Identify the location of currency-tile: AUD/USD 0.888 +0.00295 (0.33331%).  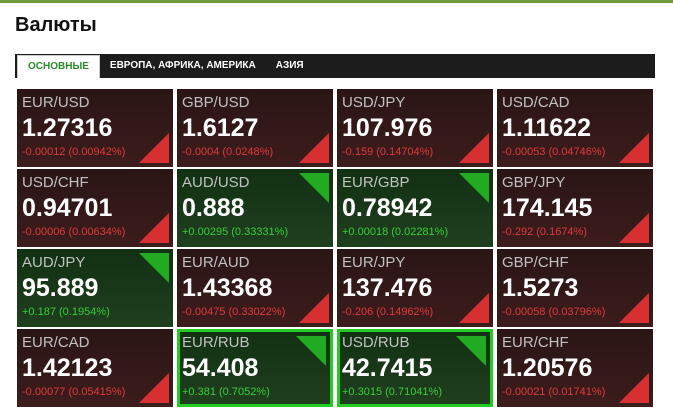
(255, 208).